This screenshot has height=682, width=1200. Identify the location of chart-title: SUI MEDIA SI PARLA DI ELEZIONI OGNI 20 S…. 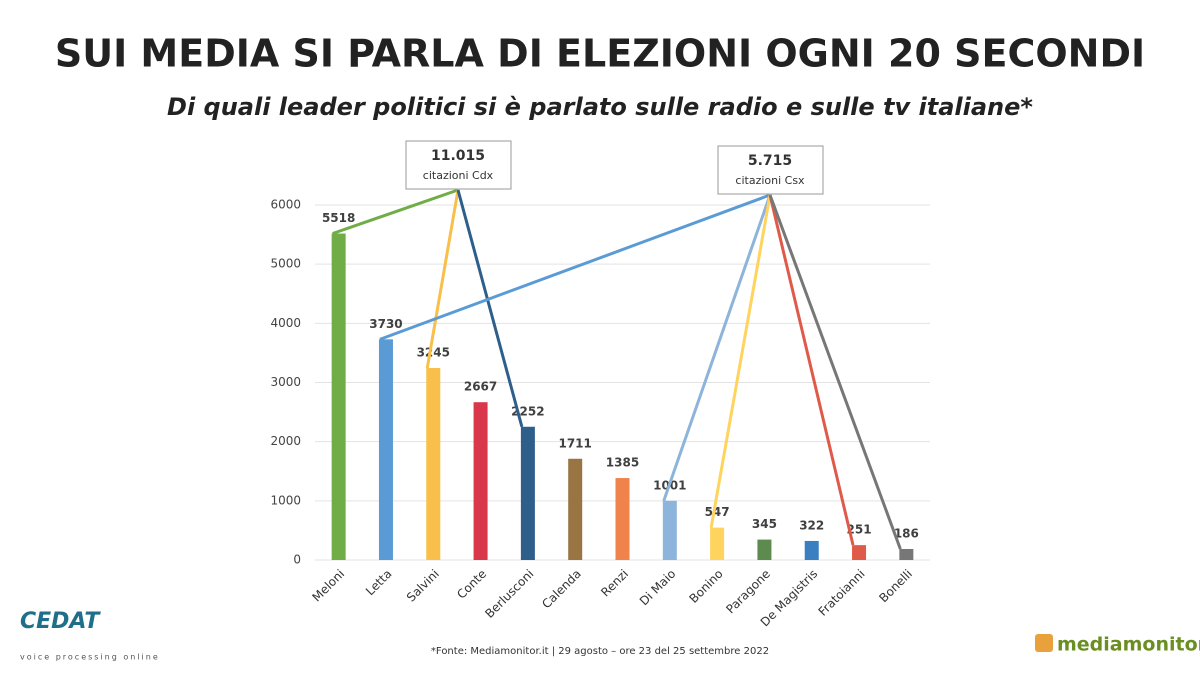
(600, 54).